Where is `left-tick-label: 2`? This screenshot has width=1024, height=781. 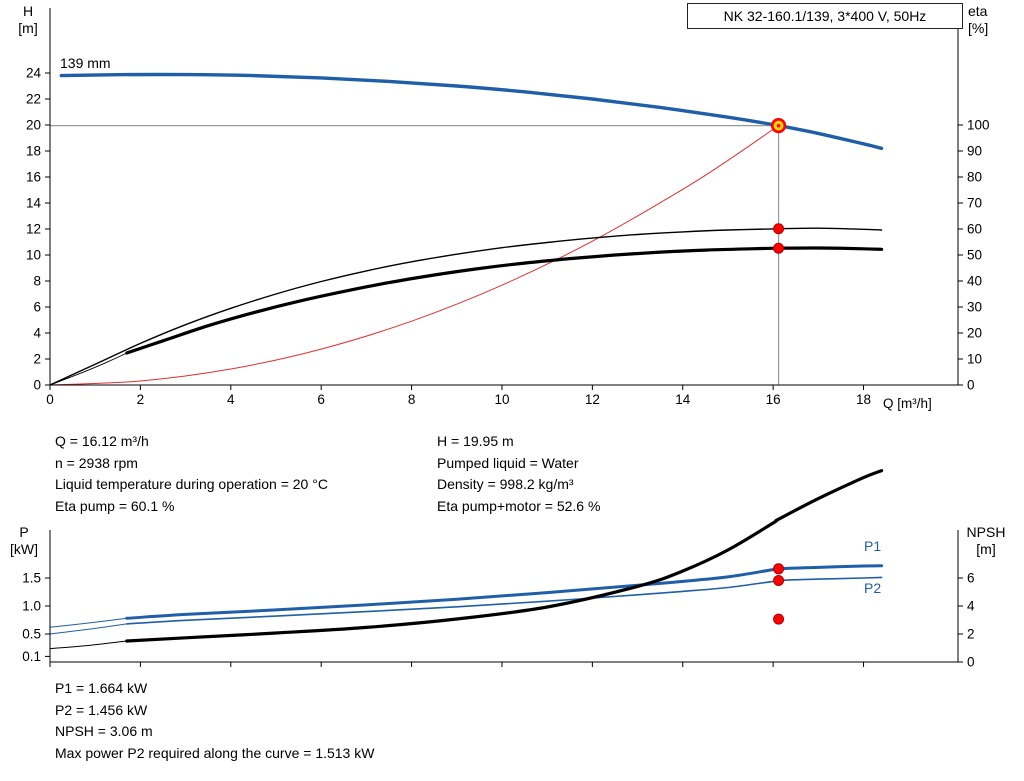
left-tick-label: 2 is located at coordinates (37, 359).